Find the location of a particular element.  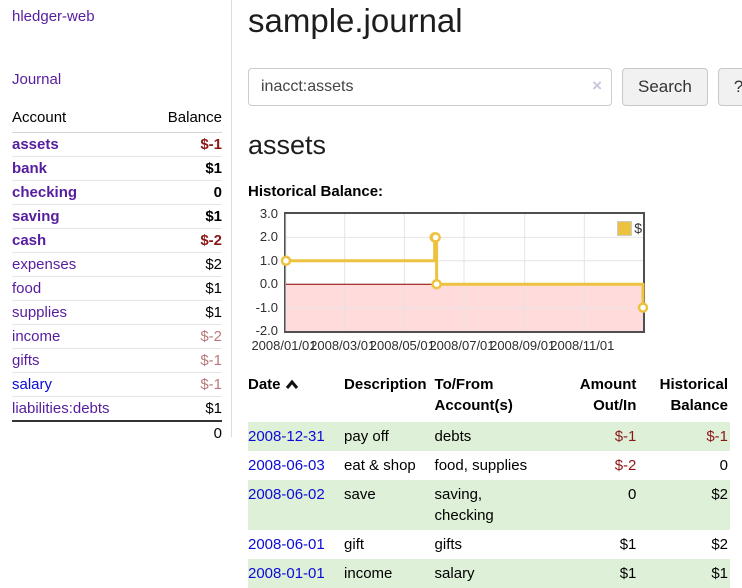

account-link-supplies: supplies is located at coordinates (40, 312).